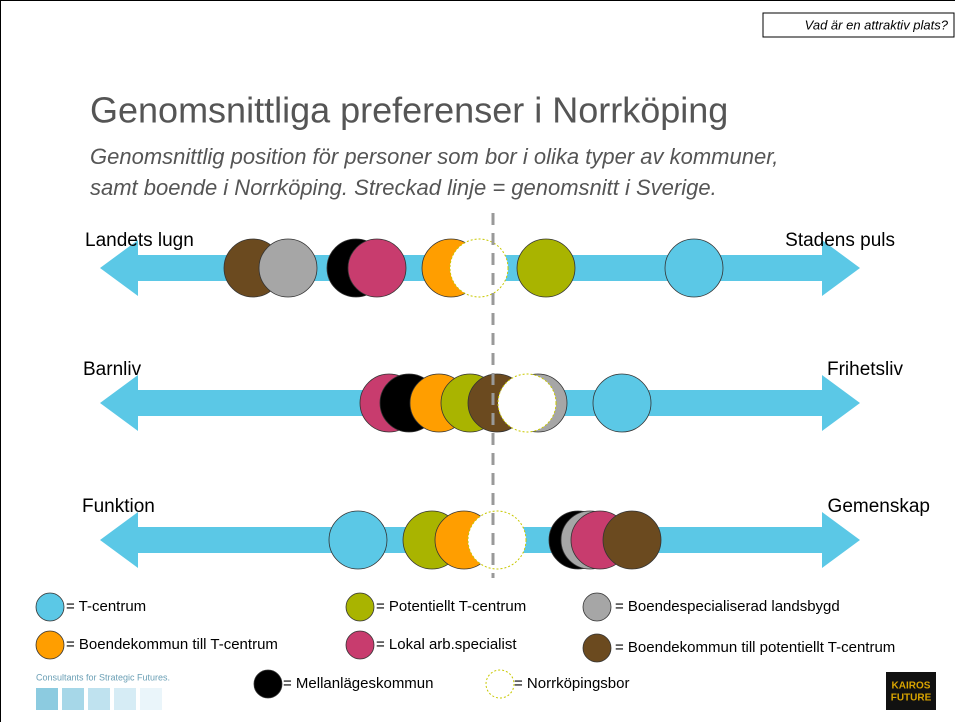 This screenshot has height=722, width=955. Describe the element at coordinates (139, 240) in the screenshot. I see `axis-left: Landets lugn` at that location.